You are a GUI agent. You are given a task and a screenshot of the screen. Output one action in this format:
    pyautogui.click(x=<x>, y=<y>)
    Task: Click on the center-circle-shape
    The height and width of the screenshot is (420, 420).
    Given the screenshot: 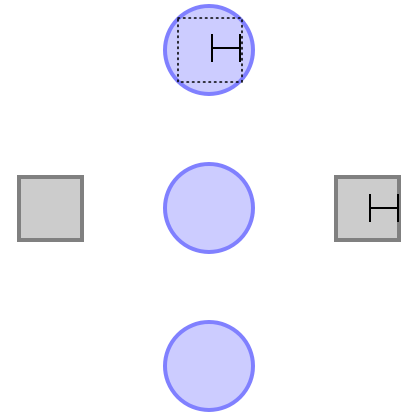 What is the action you would take?
    pyautogui.click(x=209, y=208)
    